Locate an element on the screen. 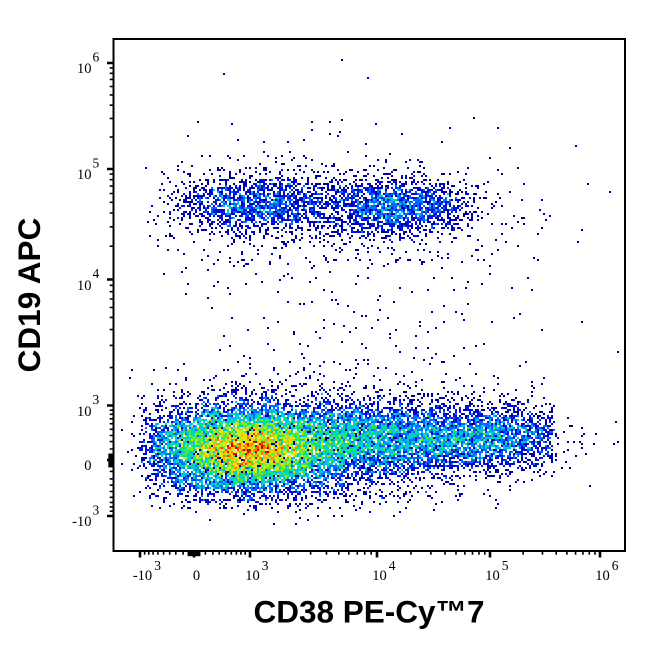  svg-text: CD38 PE-Cy™7 is located at coordinates (368, 612).